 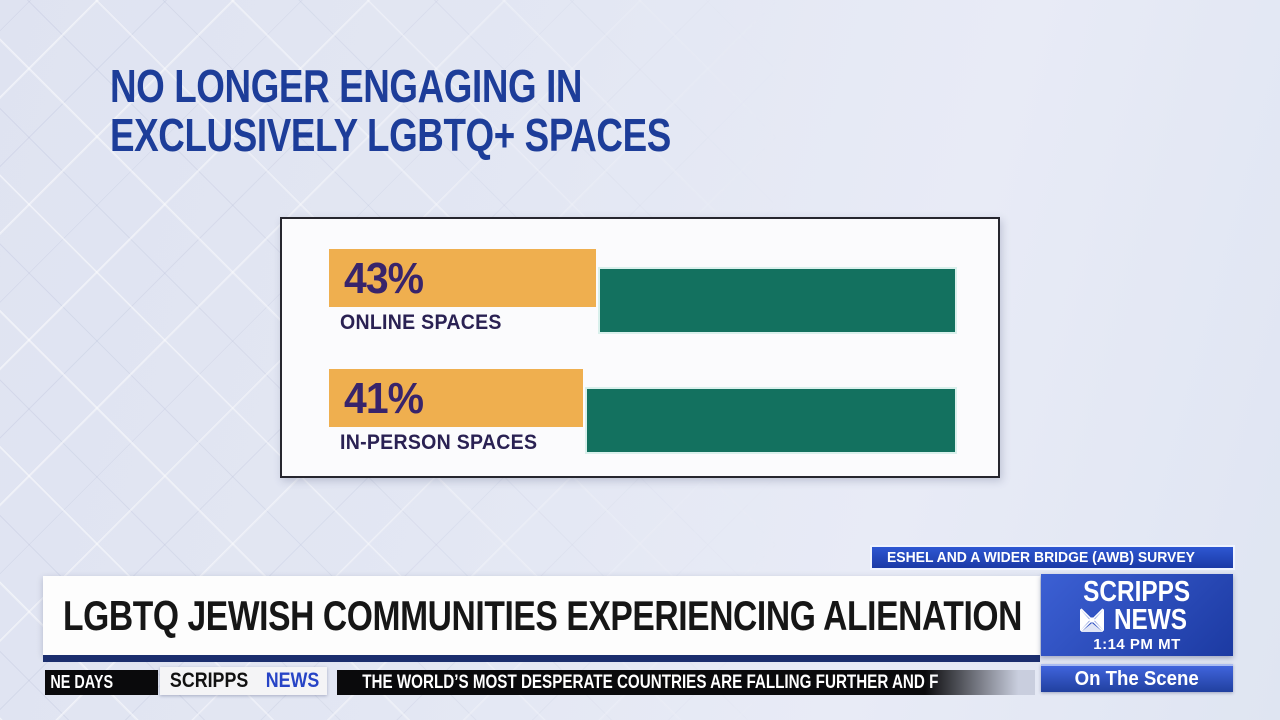 I want to click on banner-underline, so click(x=541, y=658).